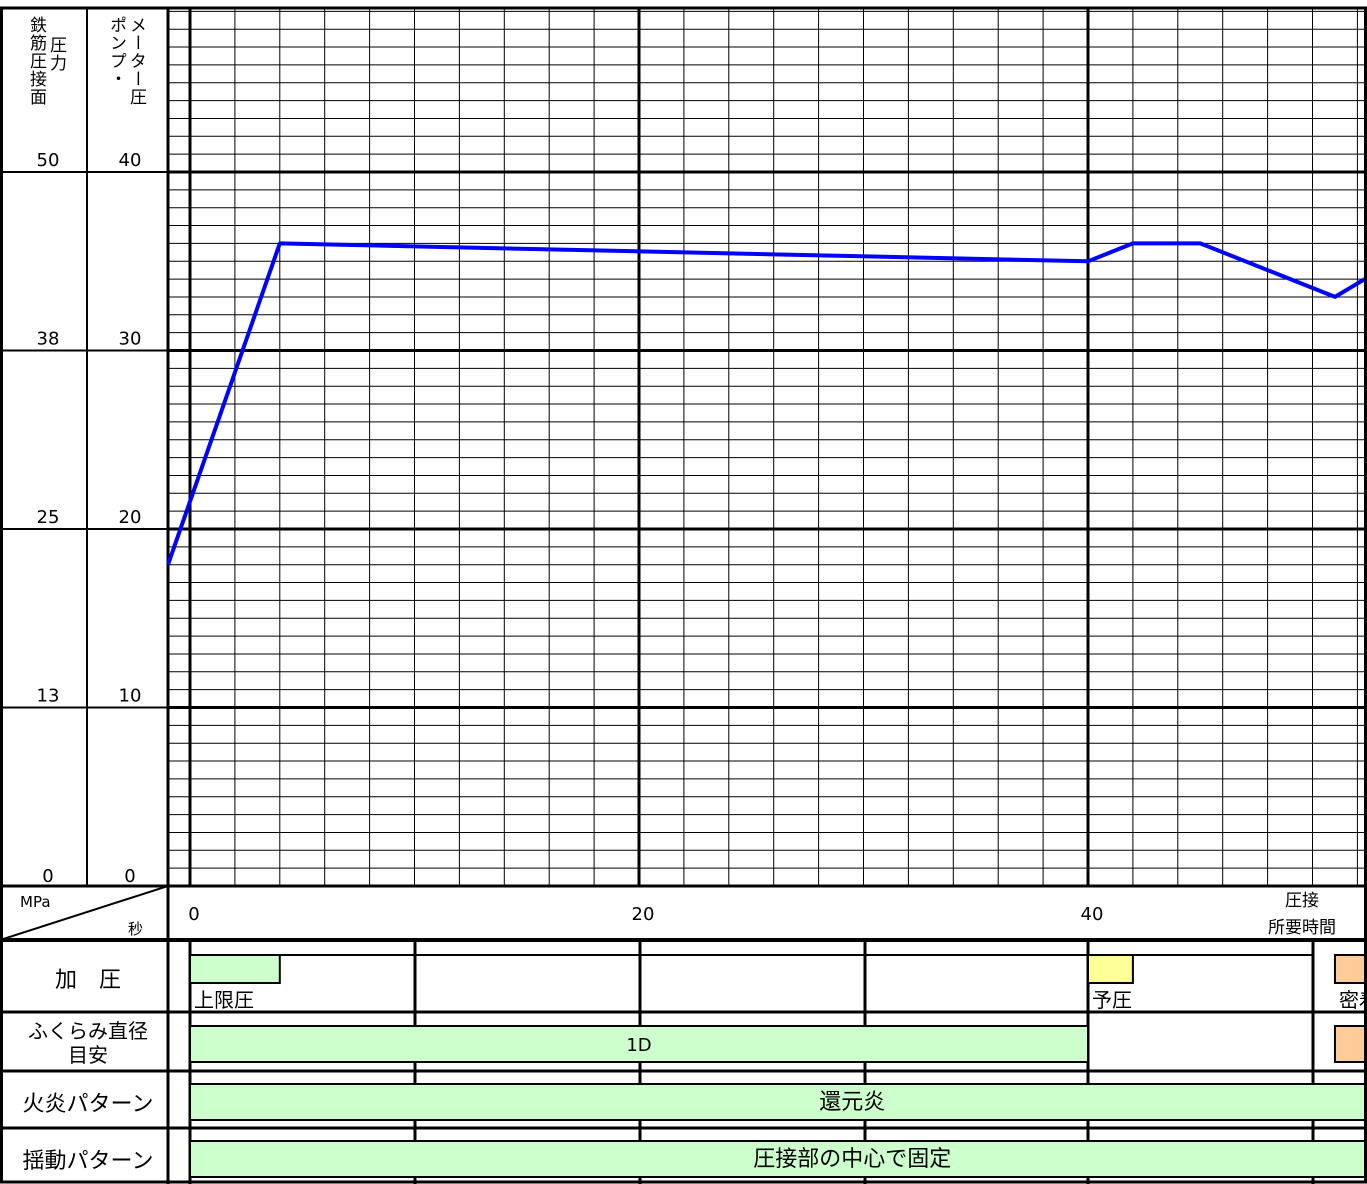 Image resolution: width=1367 pixels, height=1184 pixels. Describe the element at coordinates (852, 1102) in the screenshot. I see `phase-label-flame: 還元炎` at that location.